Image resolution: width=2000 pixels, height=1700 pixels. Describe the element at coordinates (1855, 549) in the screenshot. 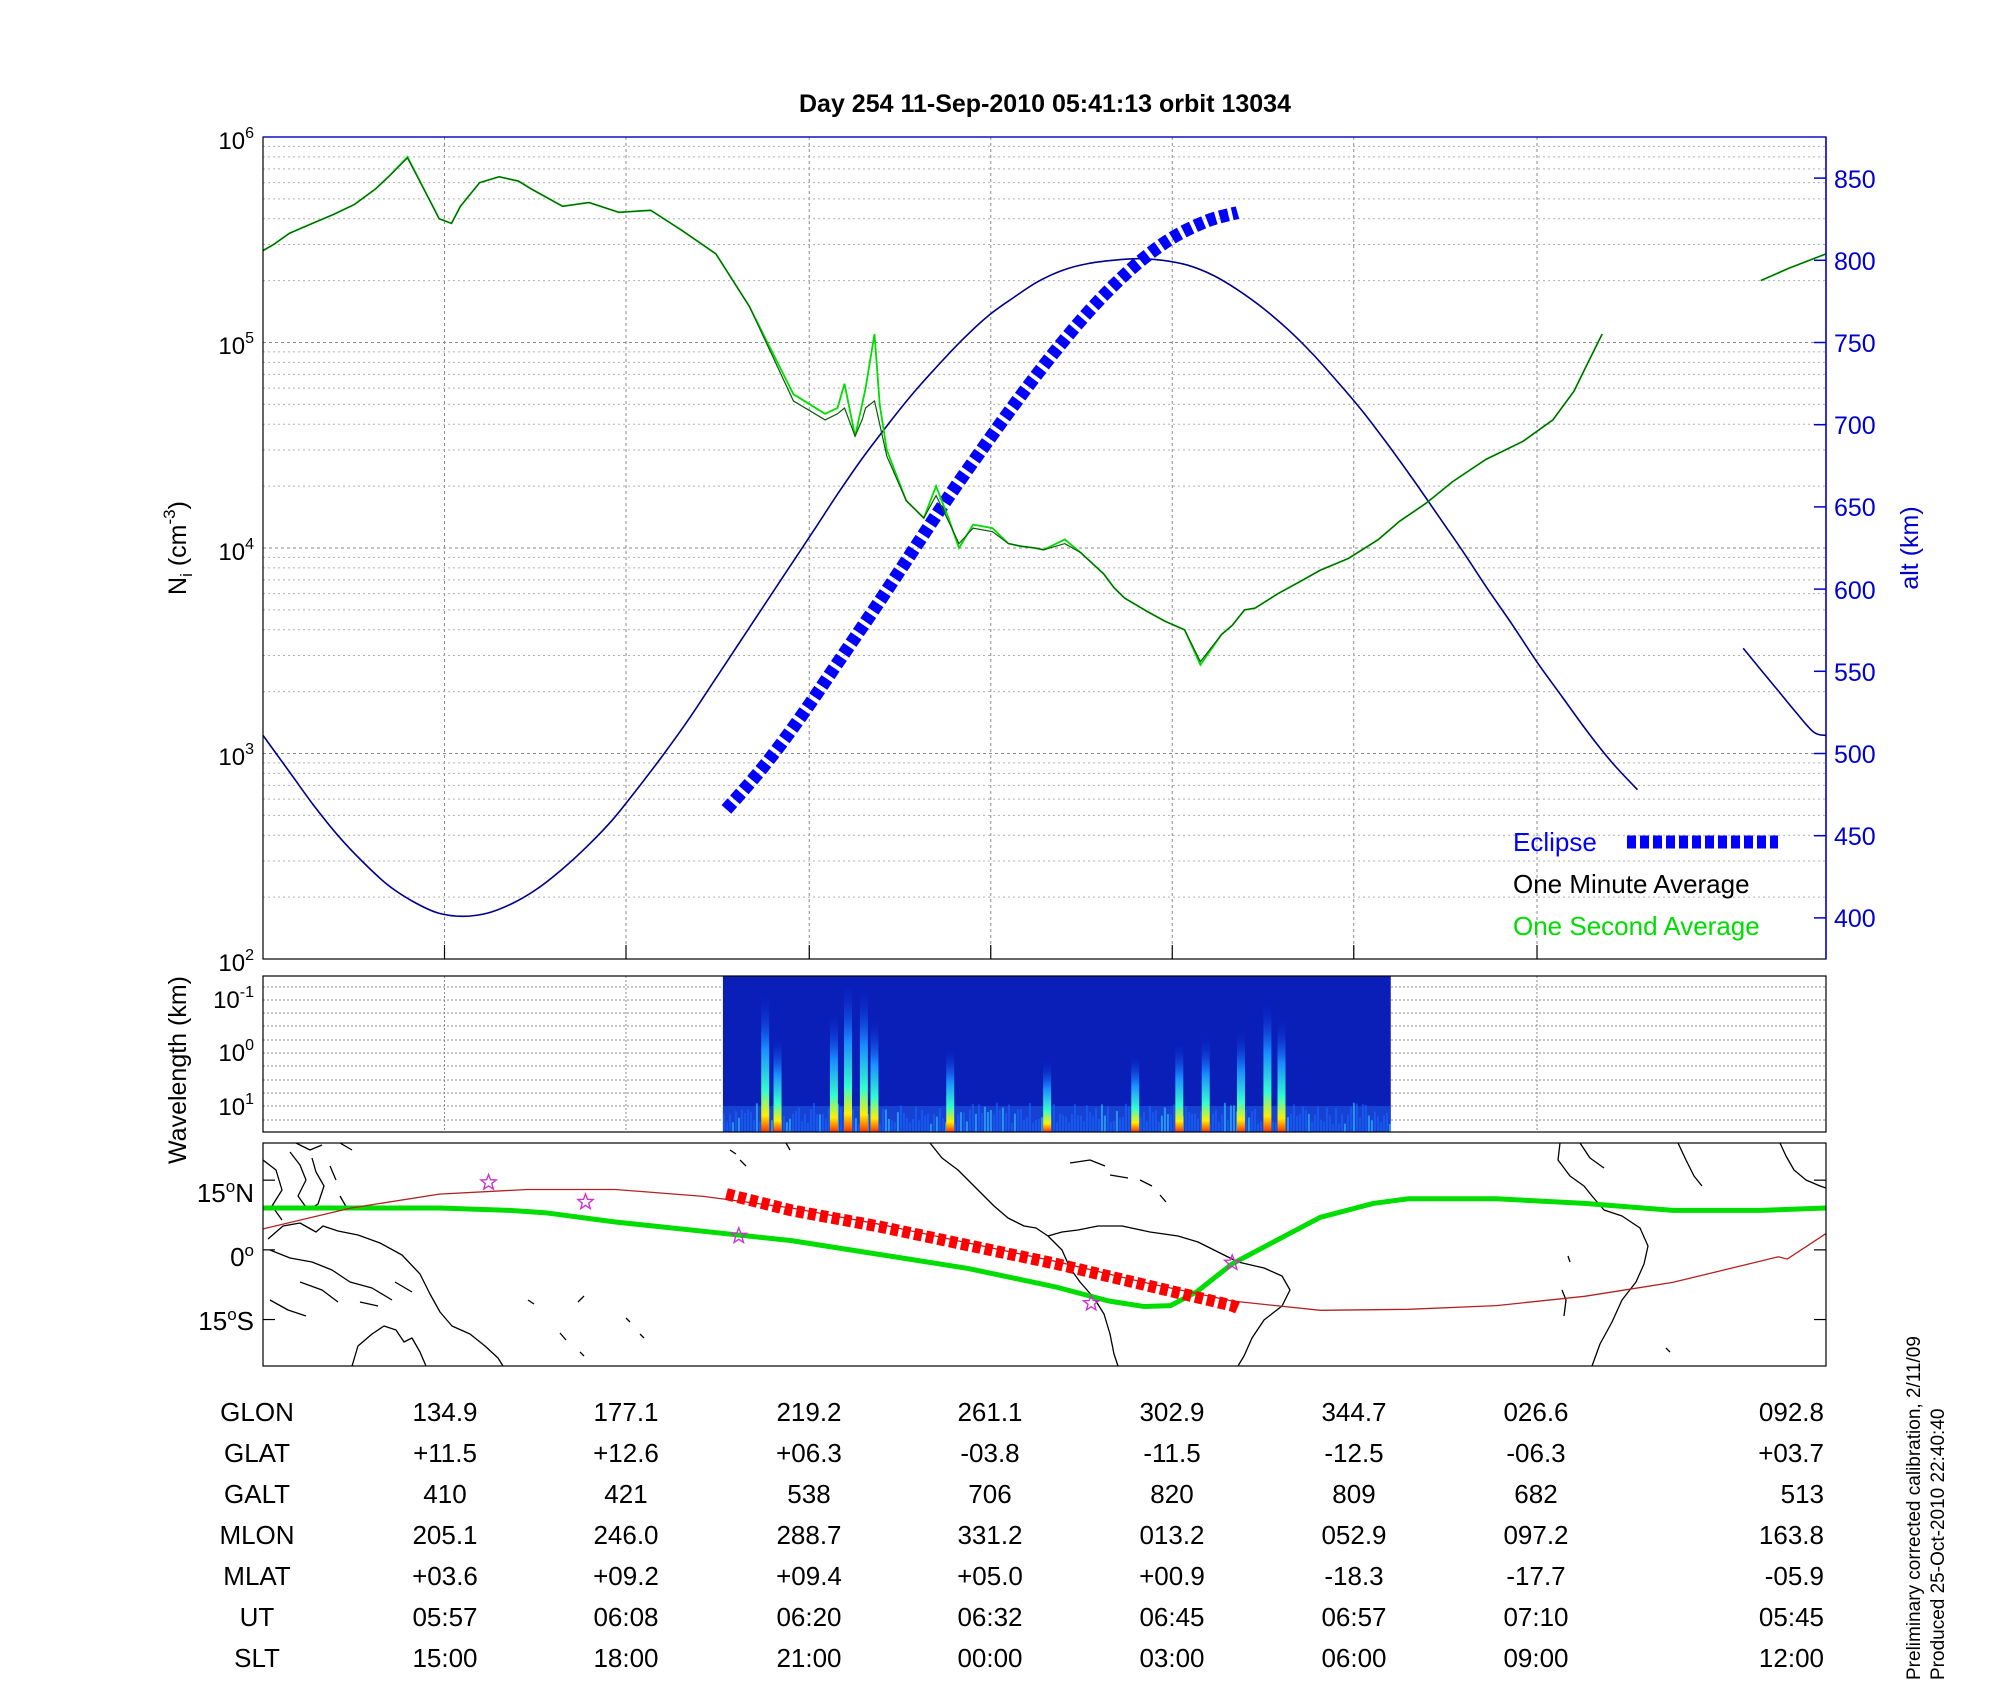

I see `right-tick-labels: 400 450 500 550 600 650 700 750 800 850` at that location.